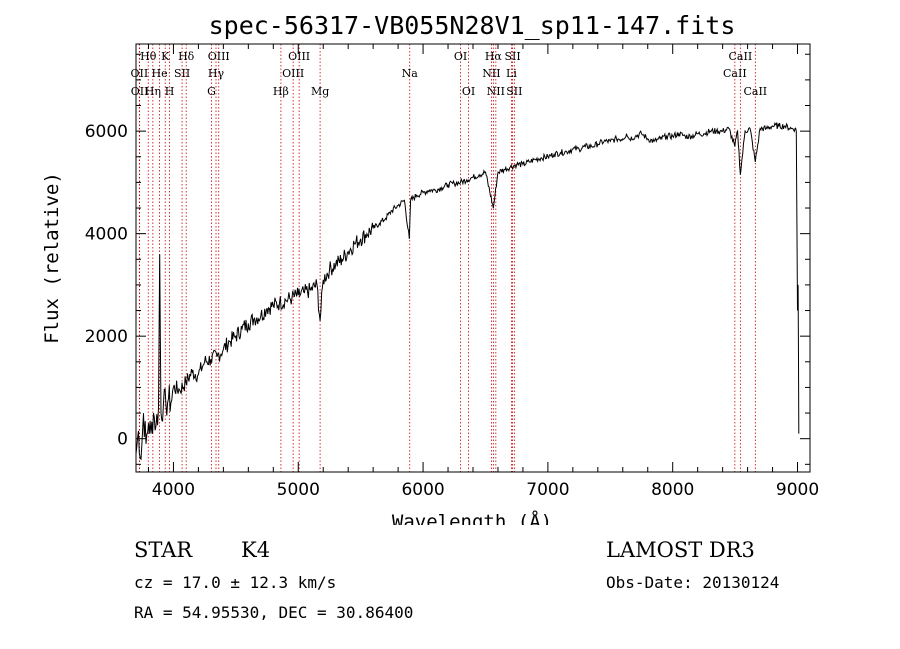  Describe the element at coordinates (153, 91) in the screenshot. I see `line-label-hη: Hη` at that location.